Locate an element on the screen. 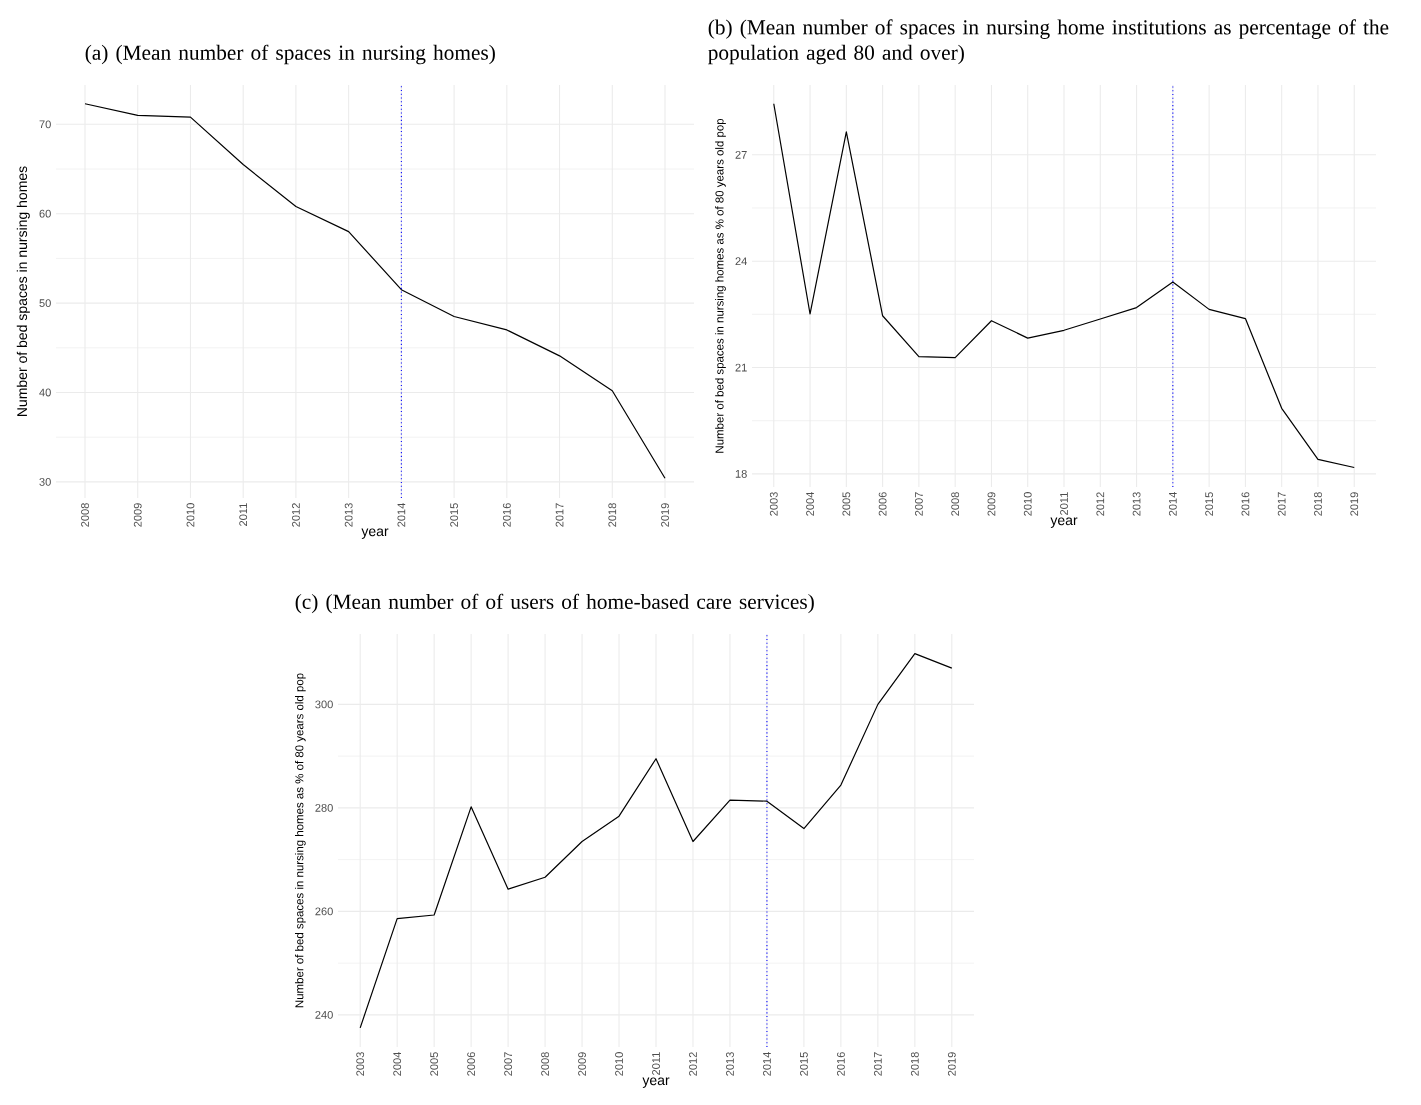  y-tick-label: 24 is located at coordinates (741, 261).